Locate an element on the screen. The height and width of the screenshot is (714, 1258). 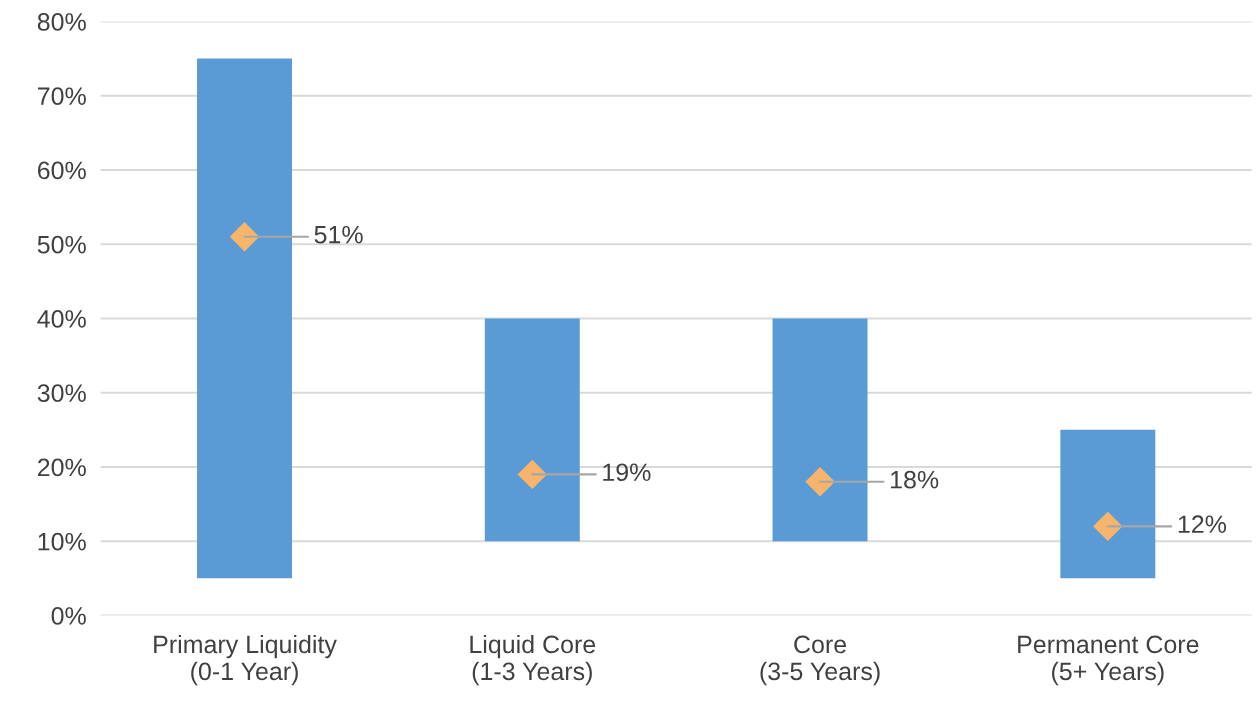
x-tick-label: Liquid Core (1-3 Years) is located at coordinates (533, 660).